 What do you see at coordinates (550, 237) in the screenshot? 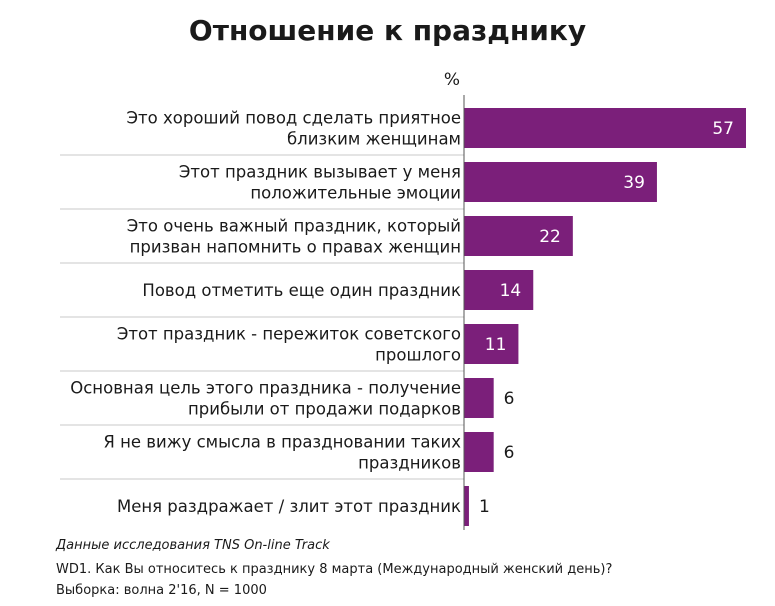
I see `value-label: 22` at bounding box center [550, 237].